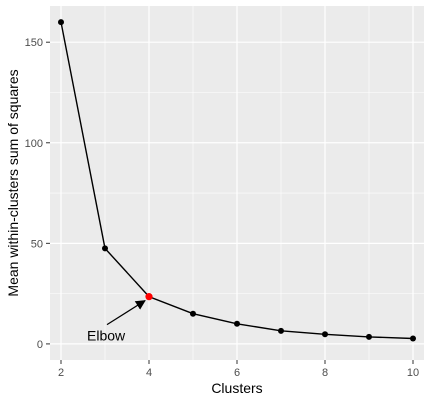  I want to click on x-tick-label: 8, so click(325, 373).